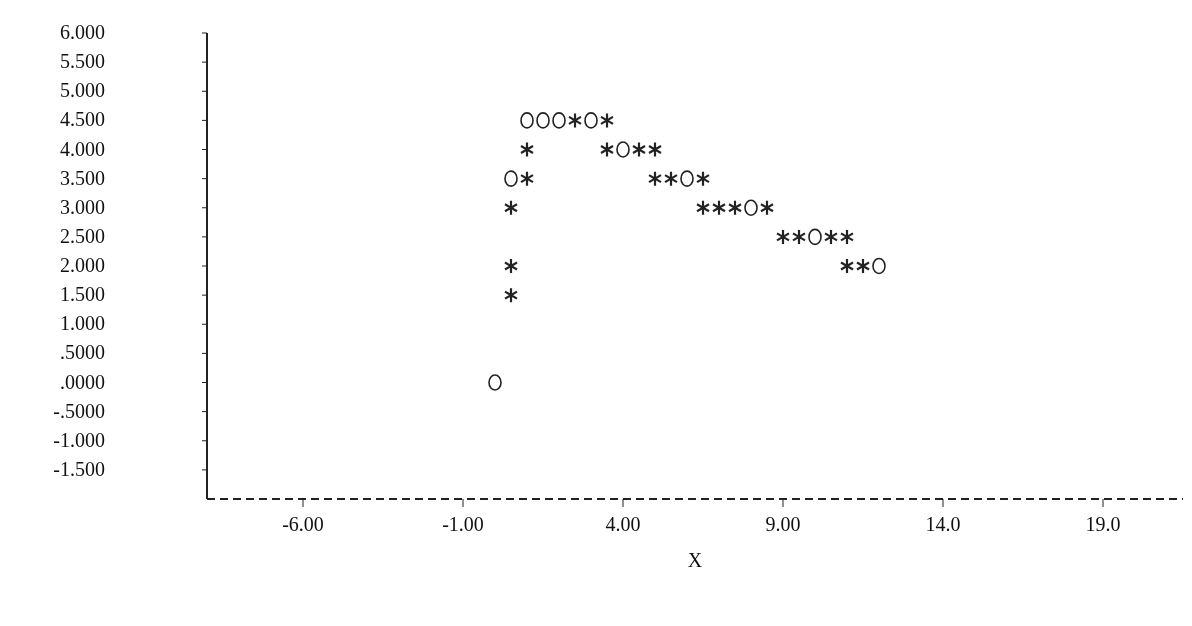  Describe the element at coordinates (82, 177) in the screenshot. I see `y-tick-label: 3.500` at that location.